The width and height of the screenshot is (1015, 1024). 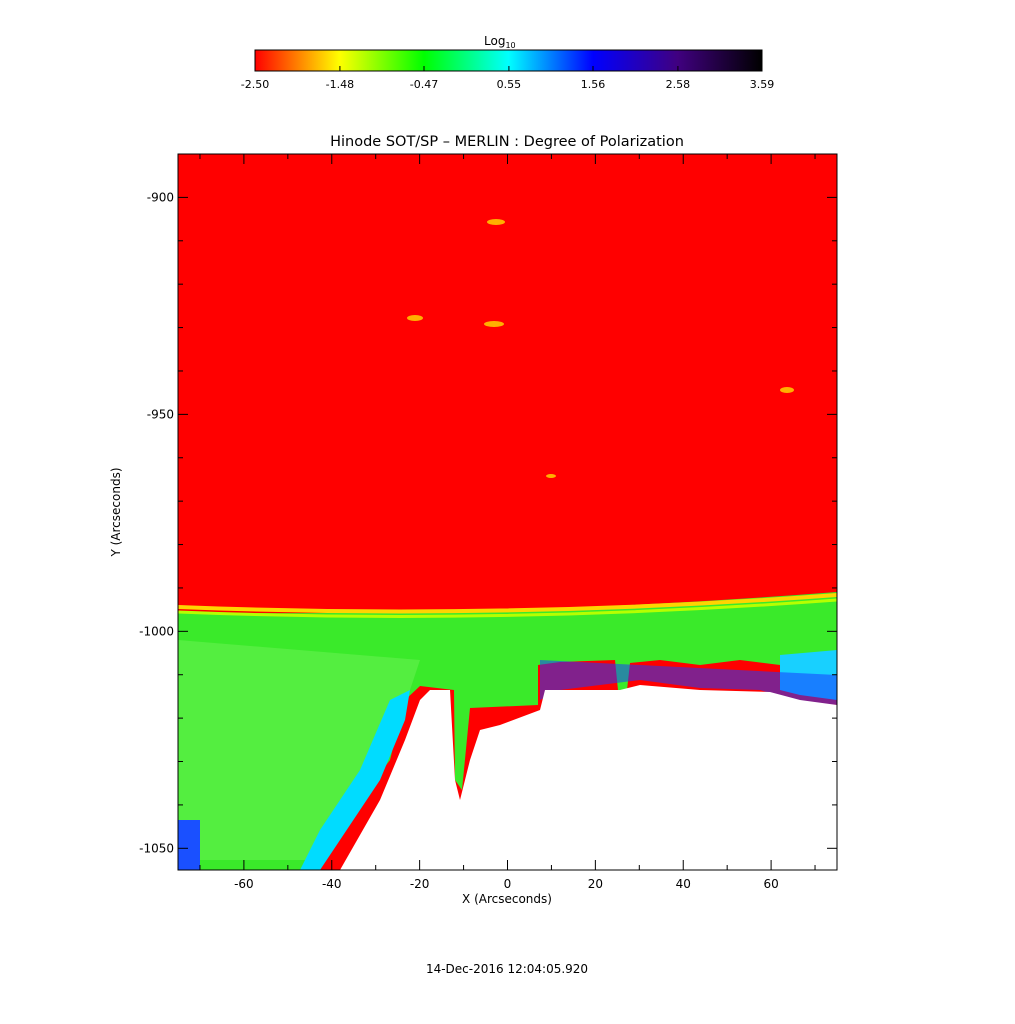 I want to click on y-tick-label: -1000, so click(x=156, y=631).